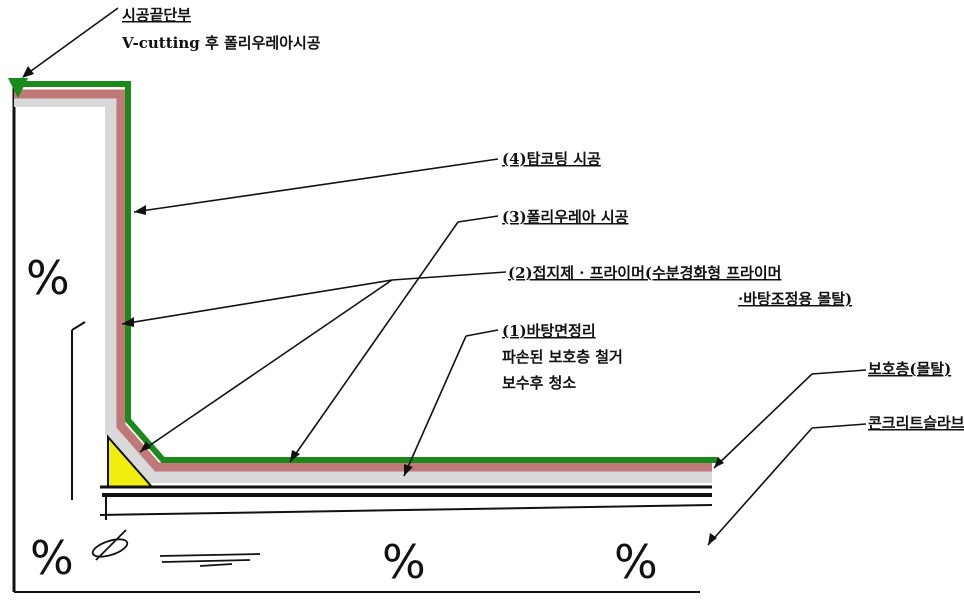 Image resolution: width=964 pixels, height=603 pixels. What do you see at coordinates (18, 88) in the screenshot?
I see `edge-vcut-marker` at bounding box center [18, 88].